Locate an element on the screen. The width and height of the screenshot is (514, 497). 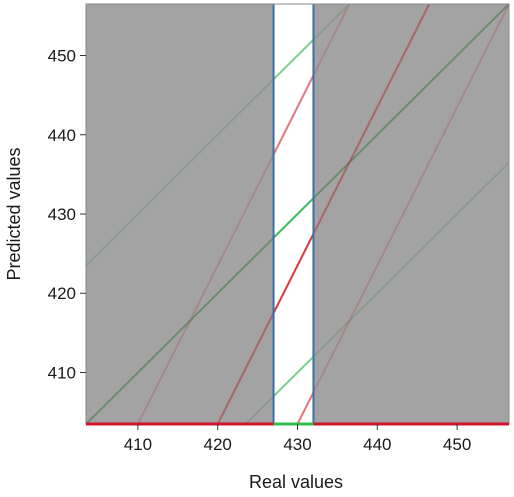
x-axis-label: Real values is located at coordinates (296, 482).